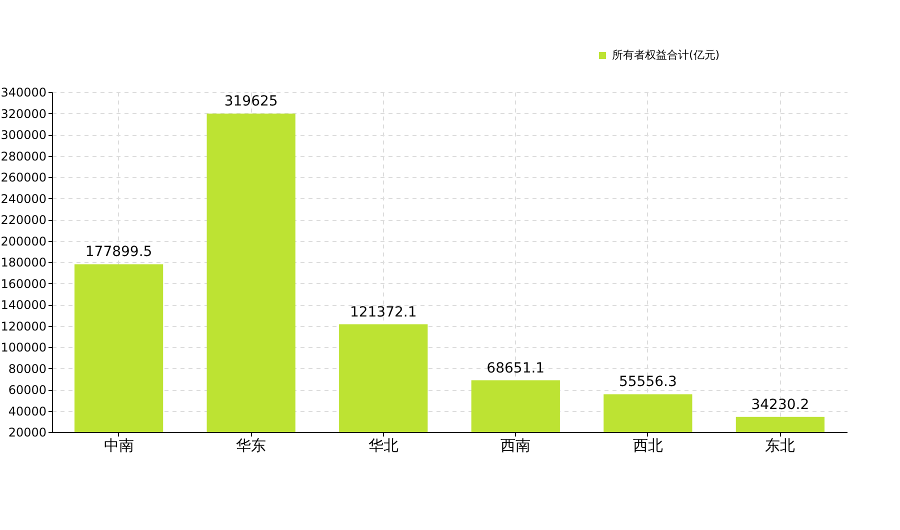 The width and height of the screenshot is (900, 530). What do you see at coordinates (780, 445) in the screenshot?
I see `x-tick-label: 东北` at bounding box center [780, 445].